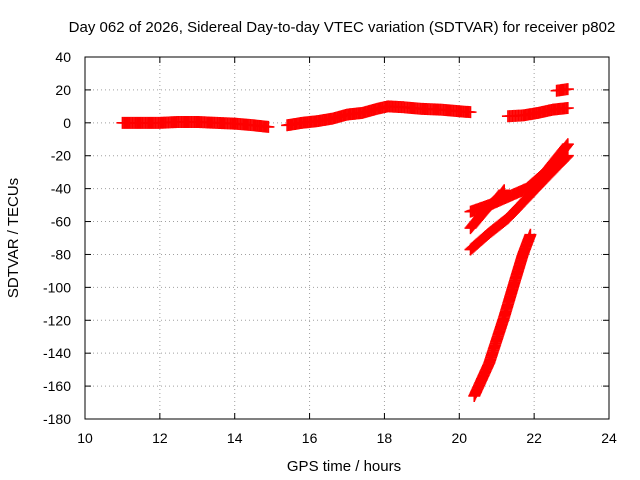 The image size is (640, 480). I want to click on y-tick-label: -20, so click(61, 156).